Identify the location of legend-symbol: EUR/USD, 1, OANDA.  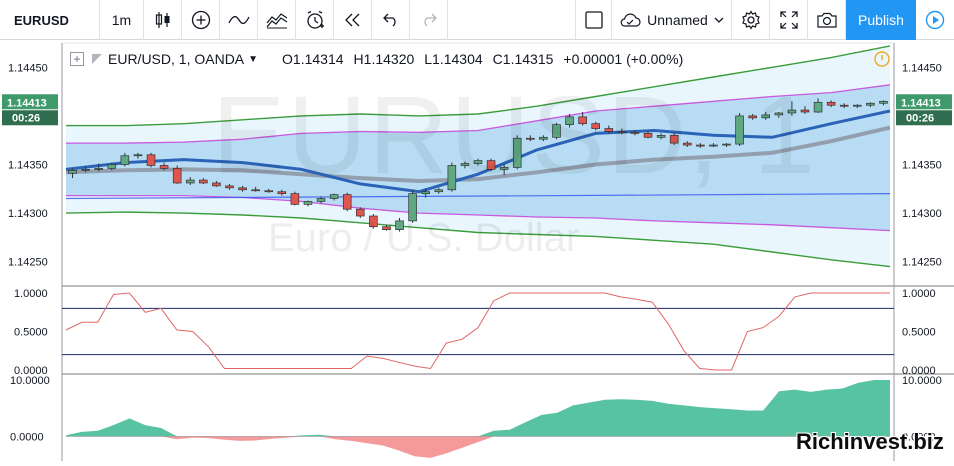
(176, 59).